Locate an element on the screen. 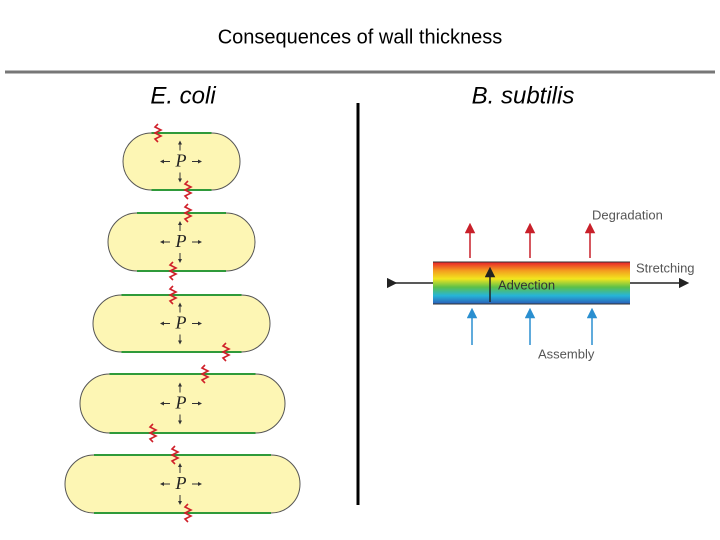 This screenshot has height=540, width=720. slide-title: Consequences of wall thickness is located at coordinates (360, 37).